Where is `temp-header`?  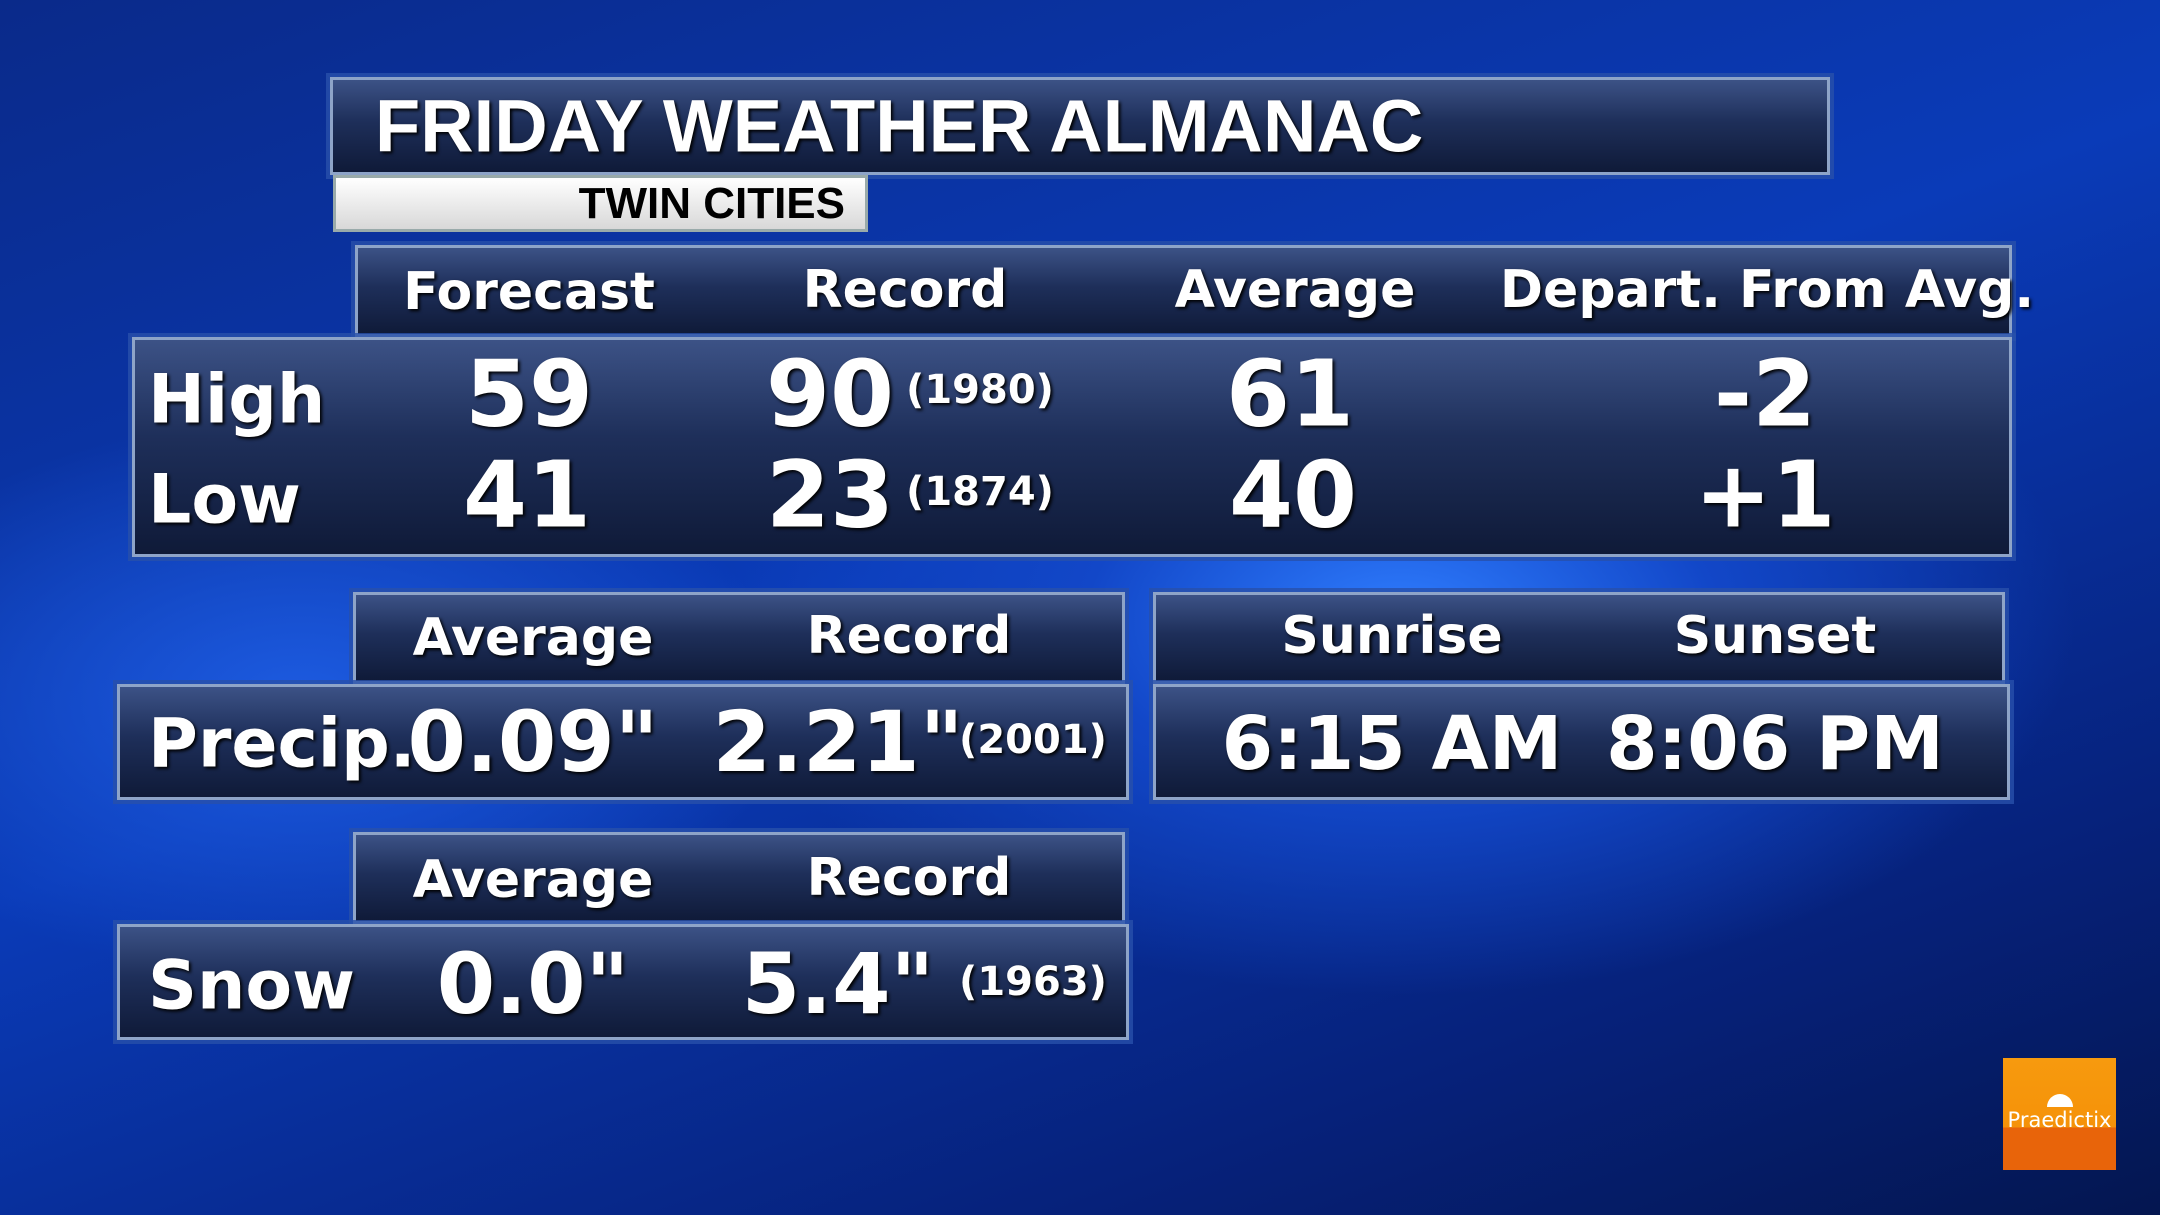
temp-header is located at coordinates (1183, 291).